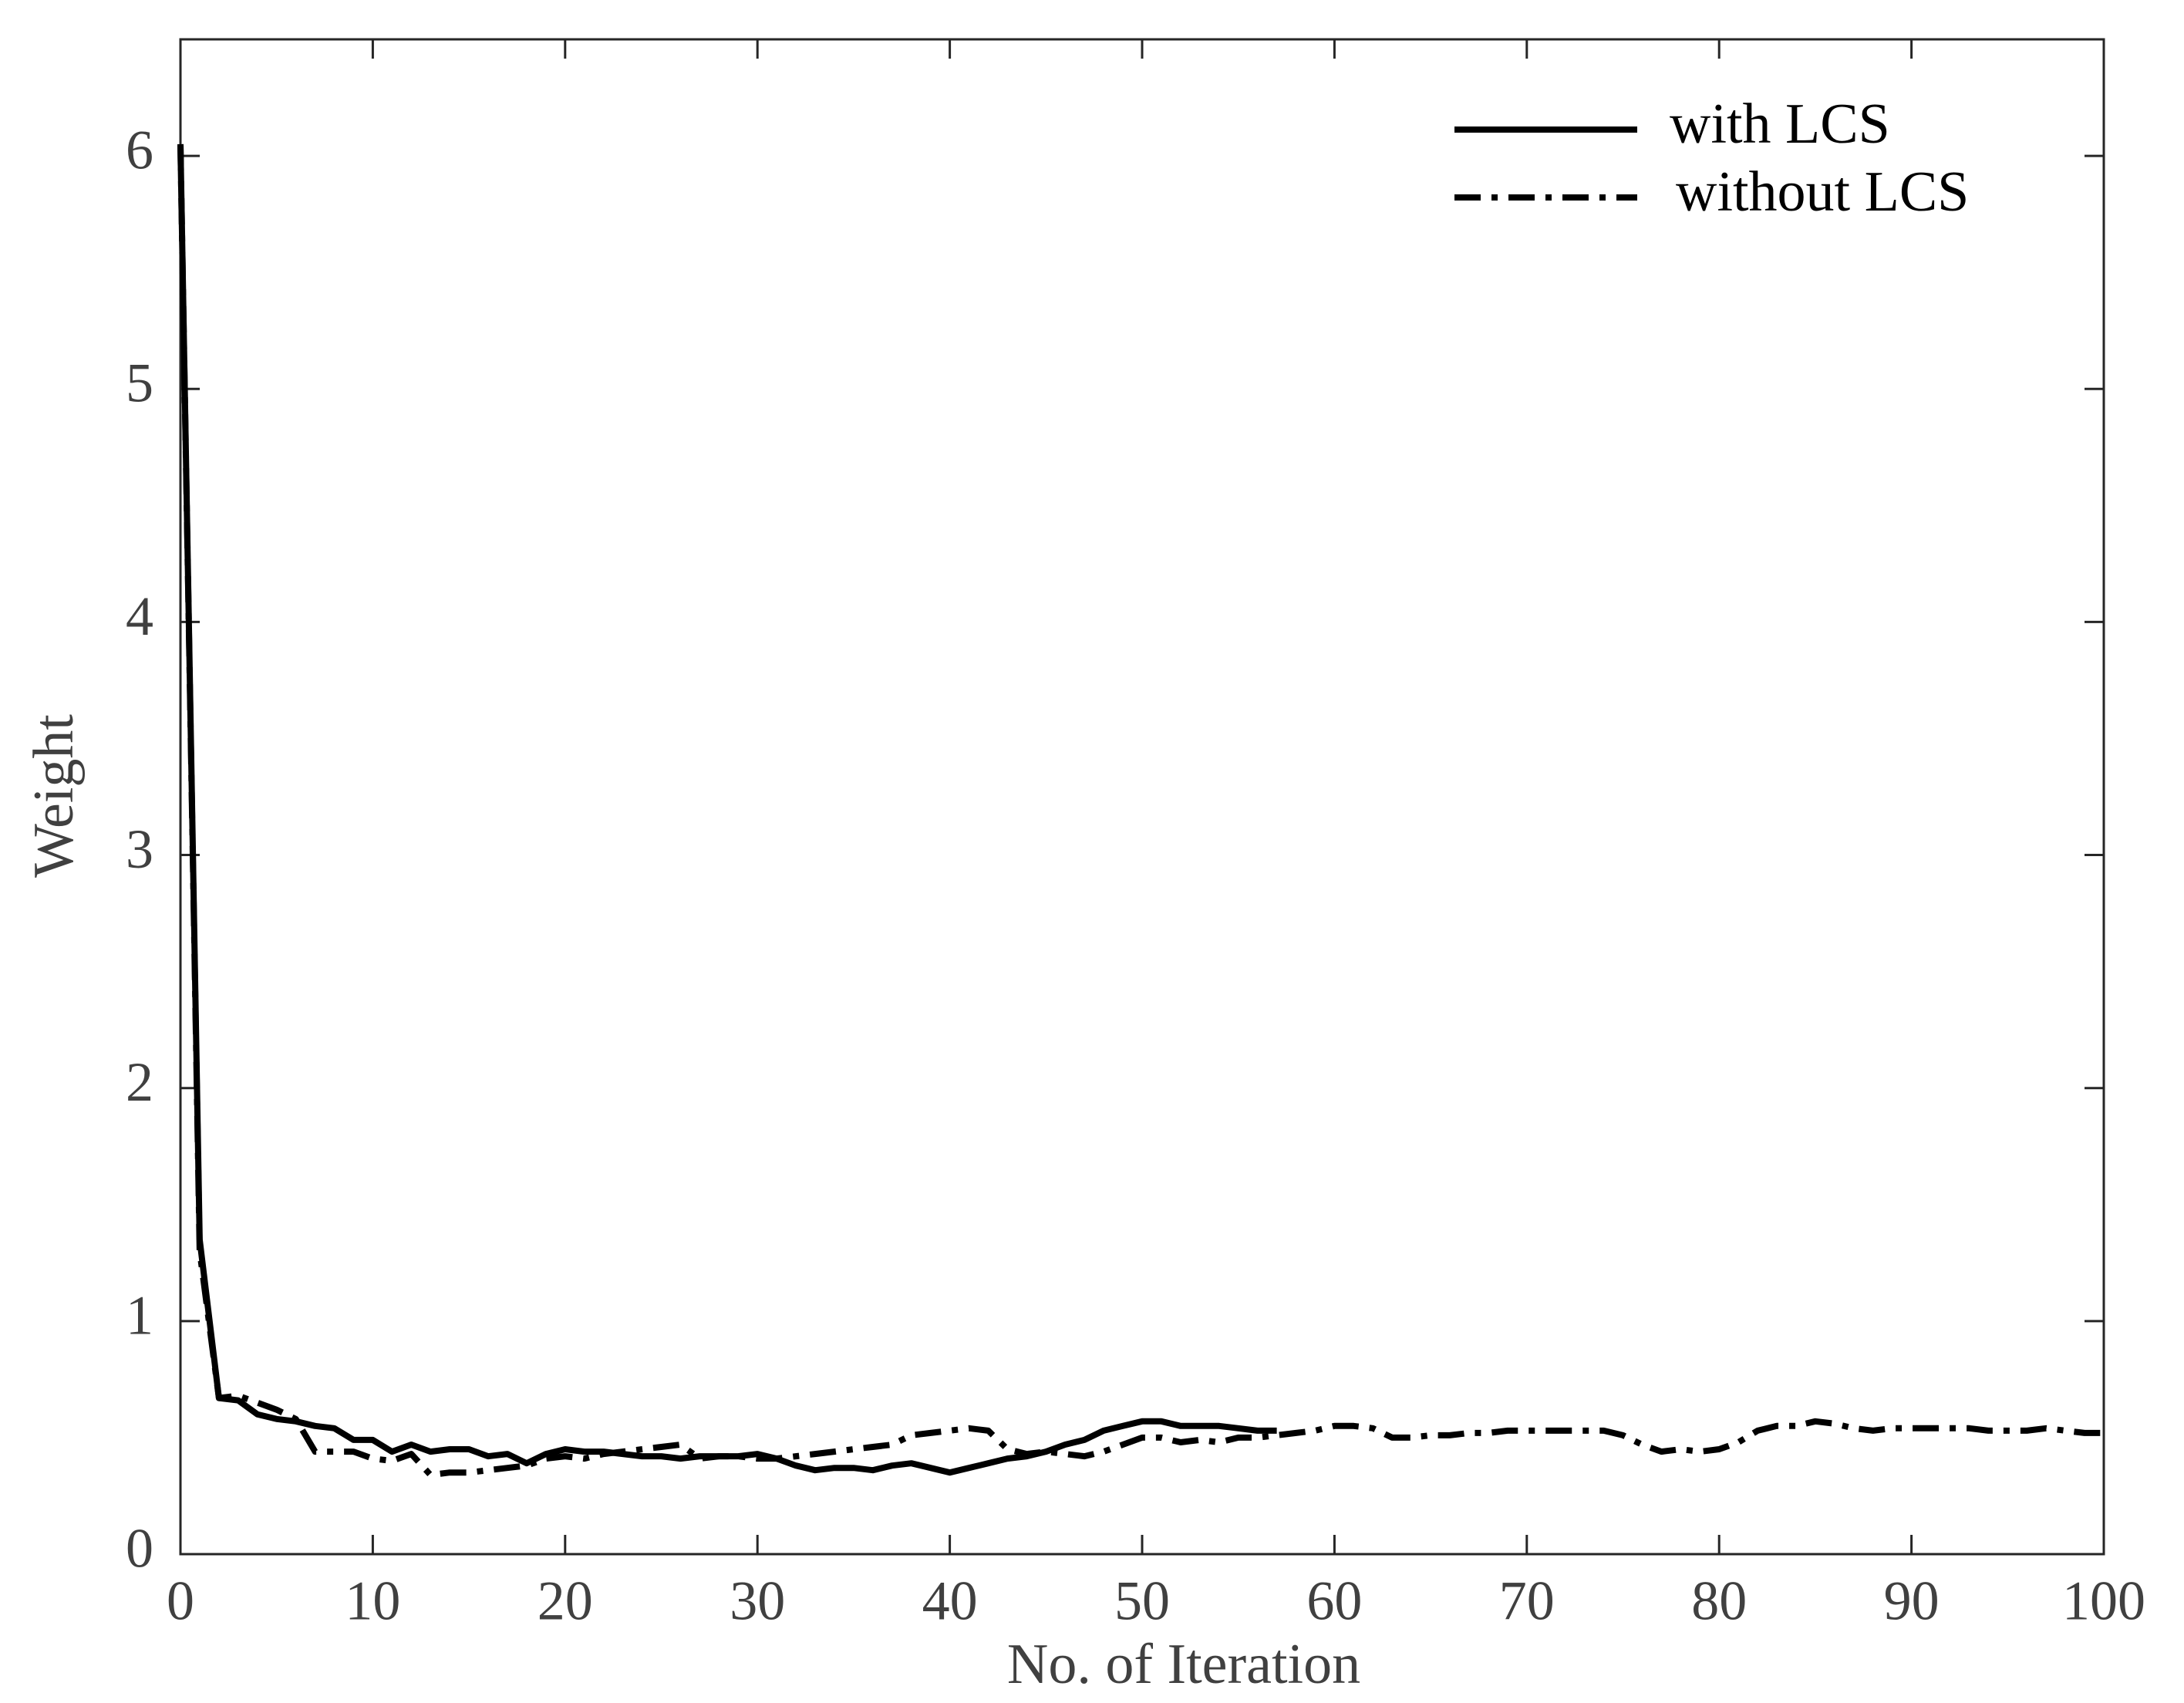 The width and height of the screenshot is (2184, 1703). Describe the element at coordinates (1719, 1601) in the screenshot. I see `x-tick-label: 80` at that location.